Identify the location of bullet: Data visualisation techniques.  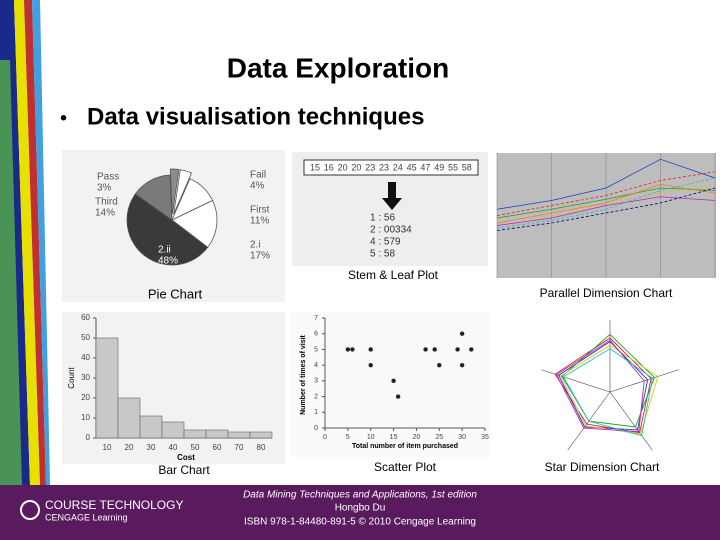
(255, 116).